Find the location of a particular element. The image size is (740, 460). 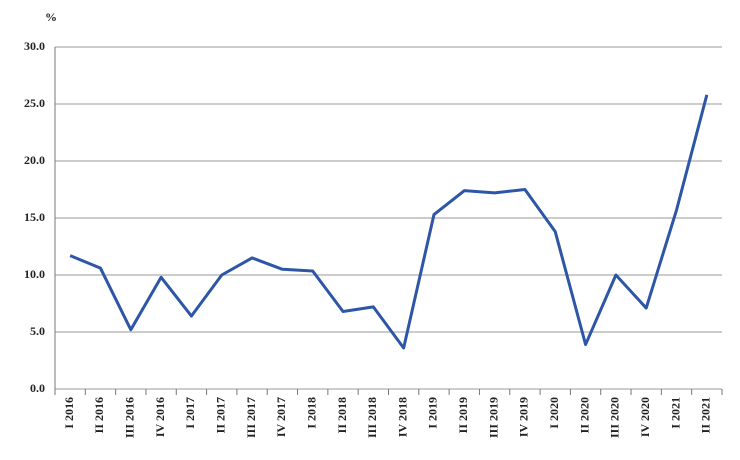

y-tick-label: 25.0 is located at coordinates (34, 103).